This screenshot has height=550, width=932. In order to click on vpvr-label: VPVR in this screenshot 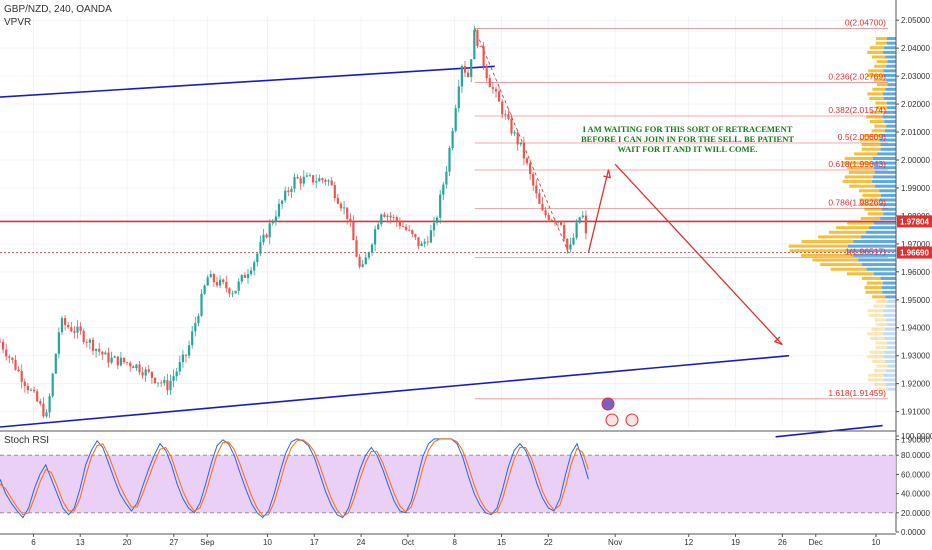, I will do `click(18, 22)`.